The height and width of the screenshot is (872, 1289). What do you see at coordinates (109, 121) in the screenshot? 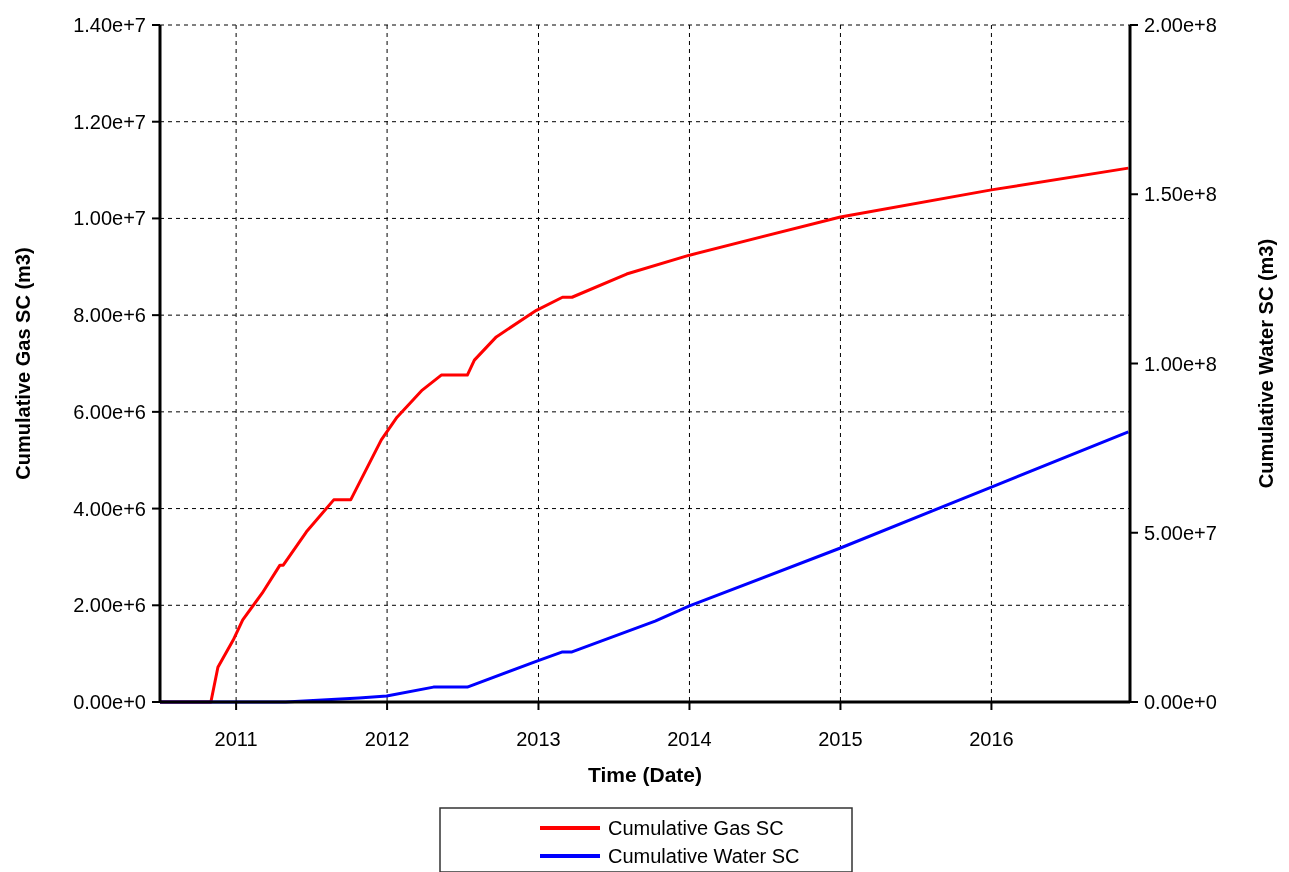
I see `y-tick-label: 1.20e+7` at bounding box center [109, 121].